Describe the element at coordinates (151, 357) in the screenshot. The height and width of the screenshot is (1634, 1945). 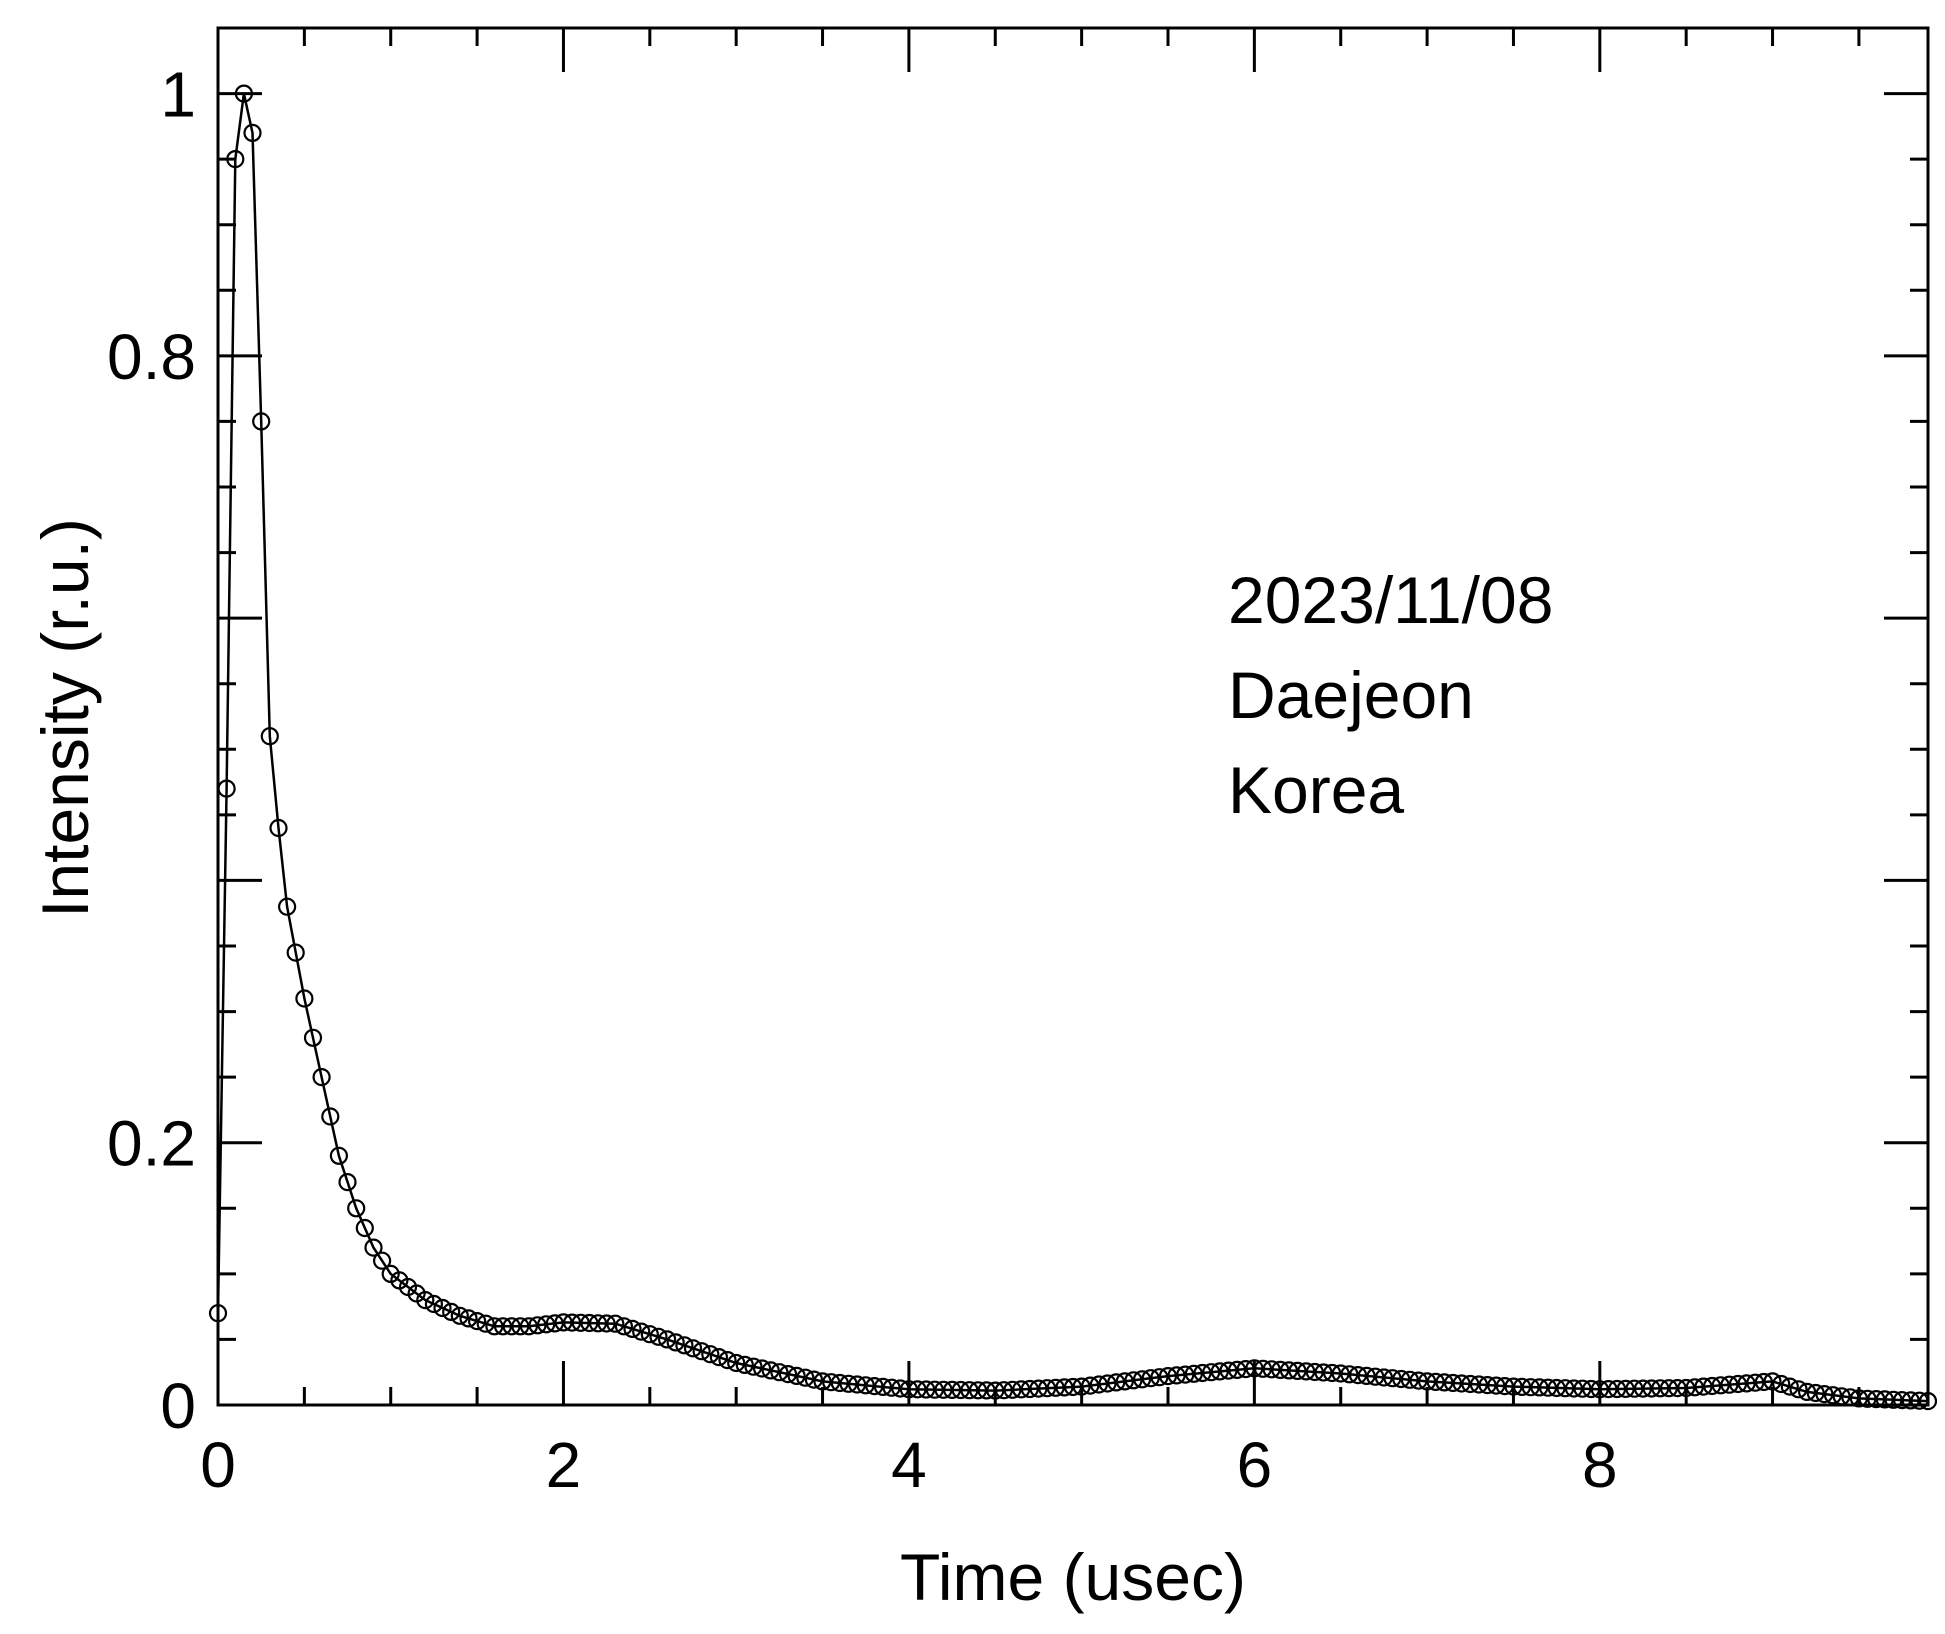
I see `y-tick-label: 0.8` at that location.